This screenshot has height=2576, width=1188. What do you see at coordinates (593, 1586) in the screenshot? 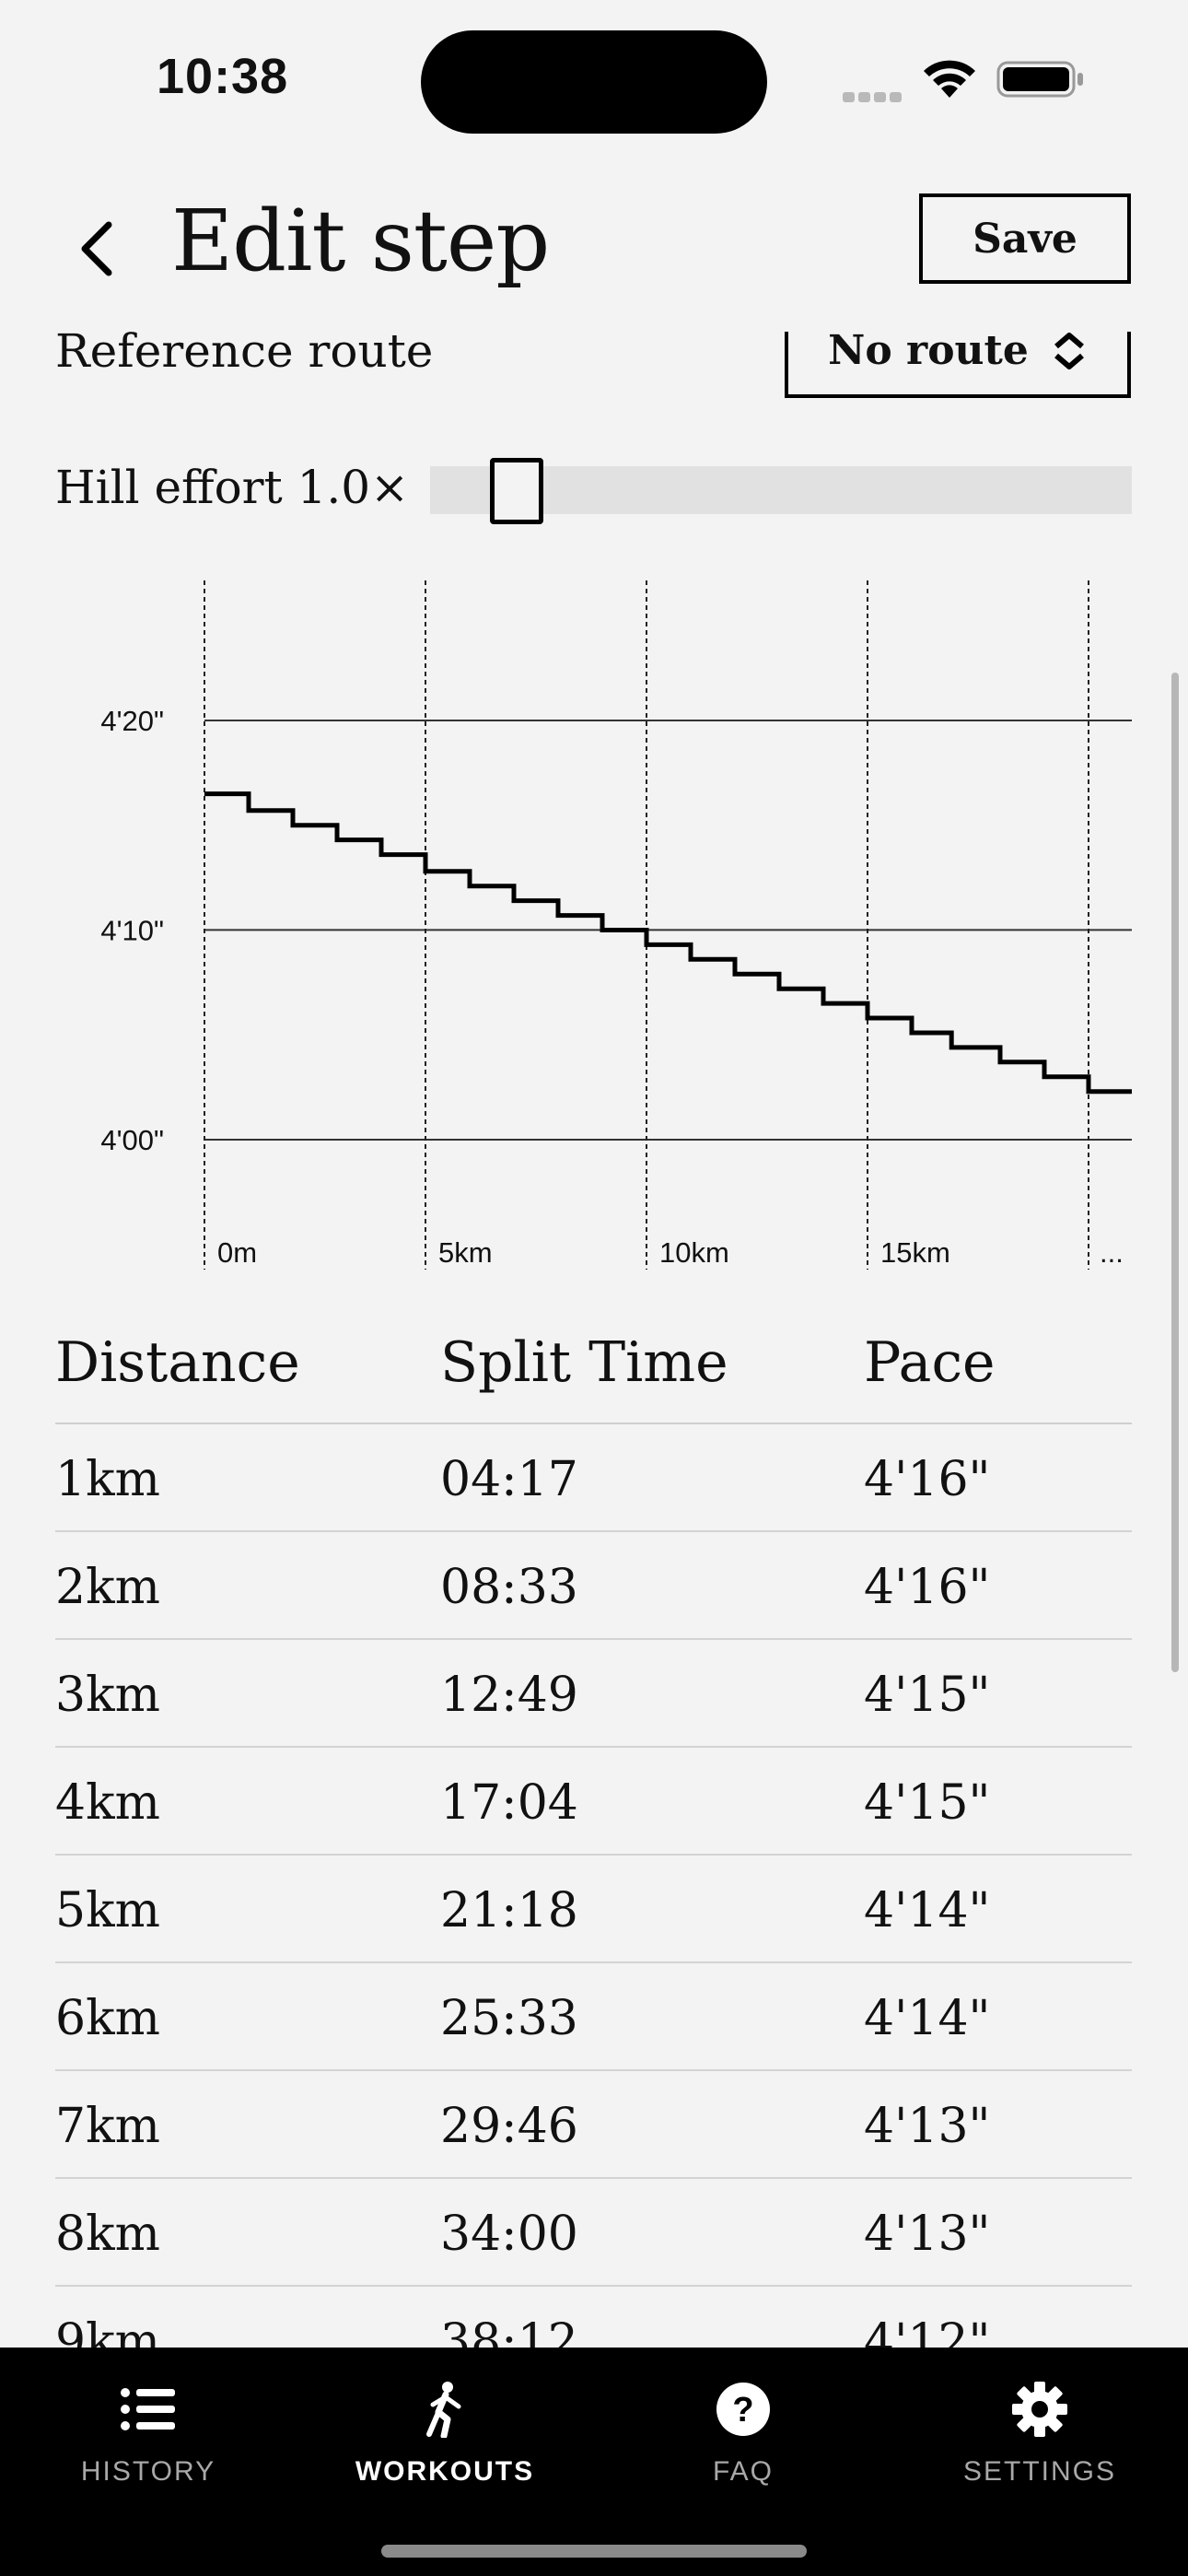
I see `table-row: 2km 08:33 4'16"` at bounding box center [593, 1586].